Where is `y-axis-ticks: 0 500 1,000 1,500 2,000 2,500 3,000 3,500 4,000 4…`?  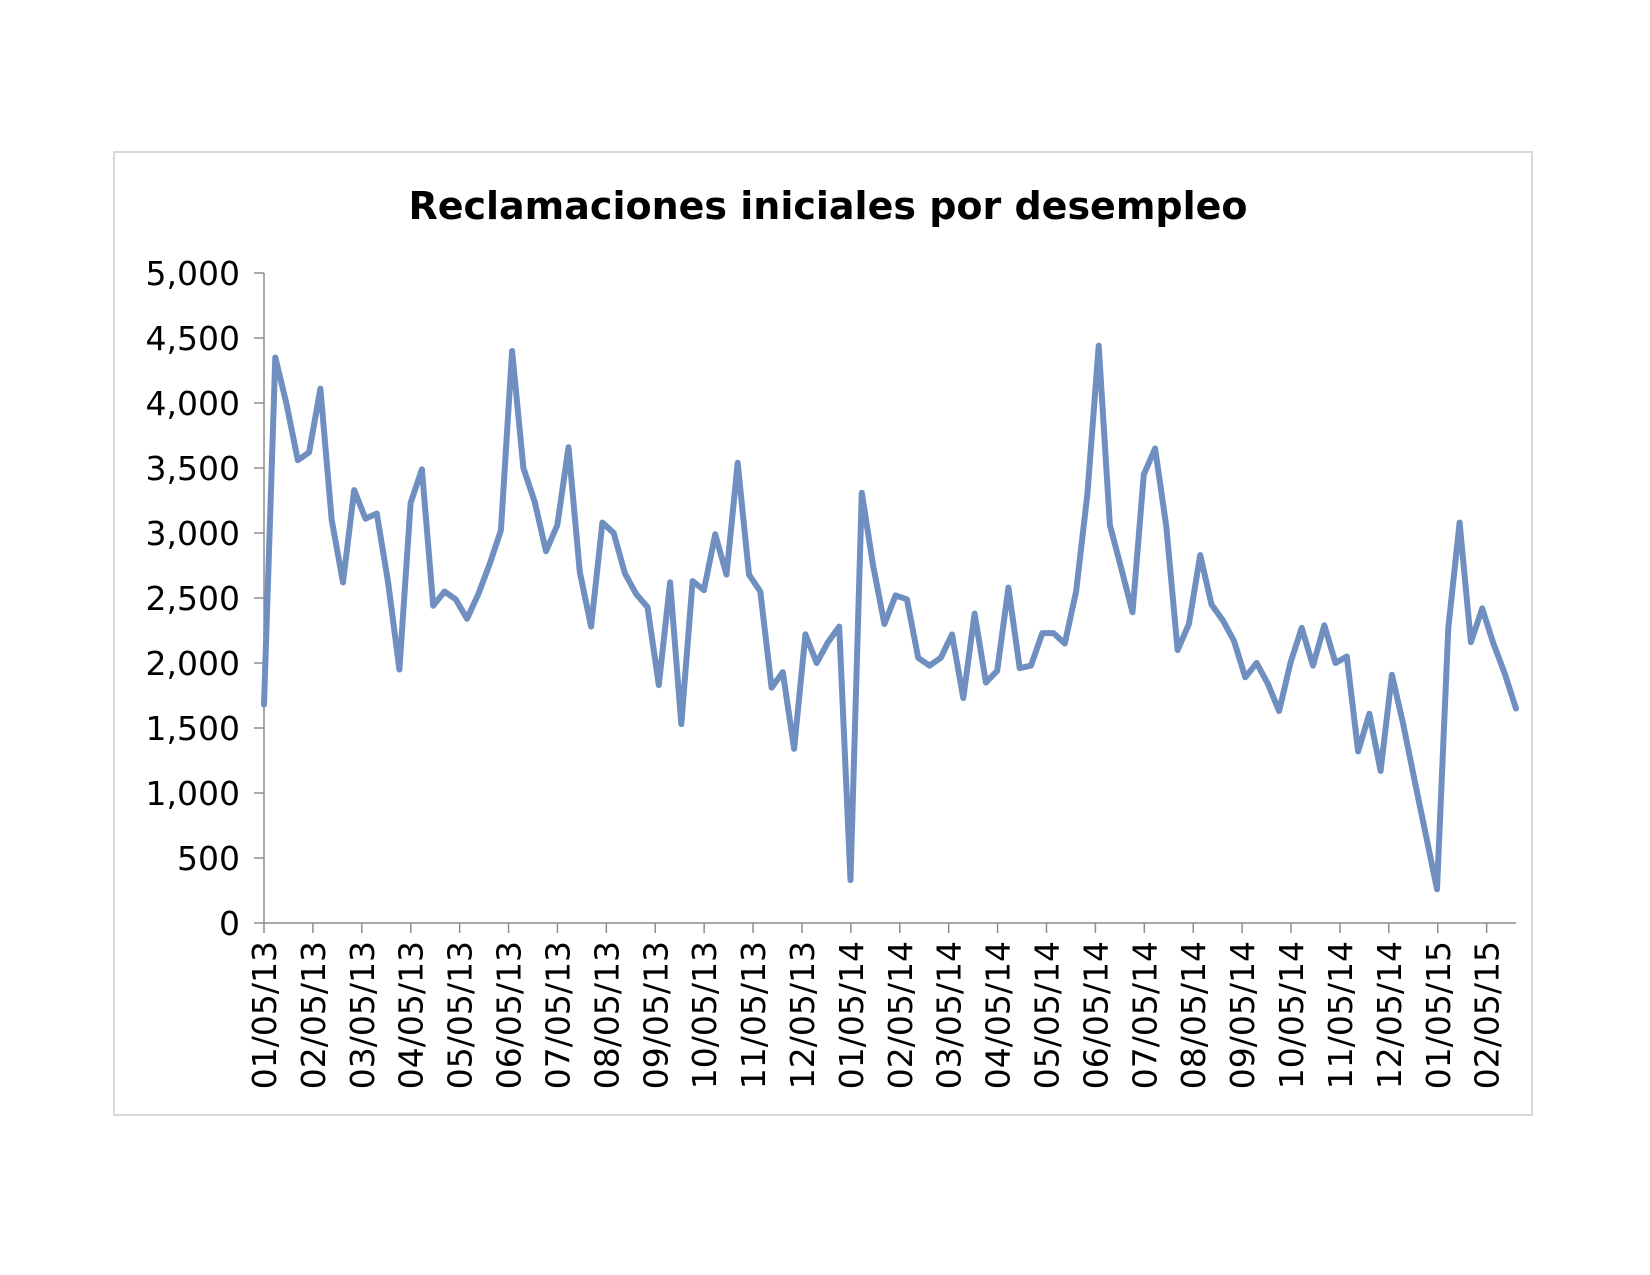 y-axis-ticks: 0 500 1,000 1,500 2,000 2,500 3,000 3,500 4,000 4… is located at coordinates (205, 598).